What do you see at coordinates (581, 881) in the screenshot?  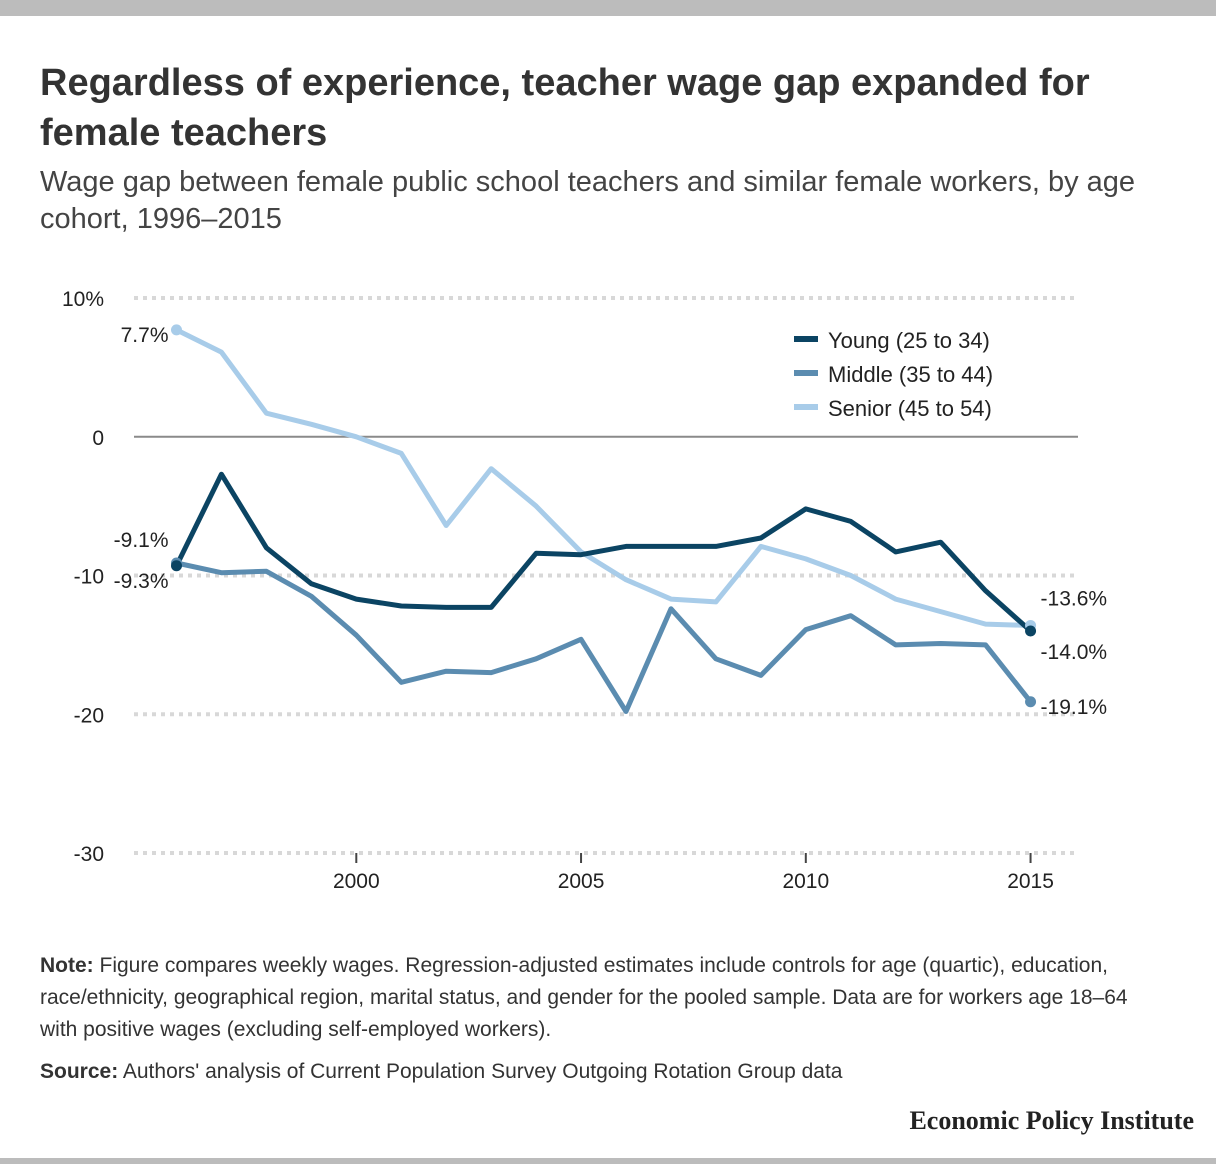 I see `x-tick-label: 2005` at bounding box center [581, 881].